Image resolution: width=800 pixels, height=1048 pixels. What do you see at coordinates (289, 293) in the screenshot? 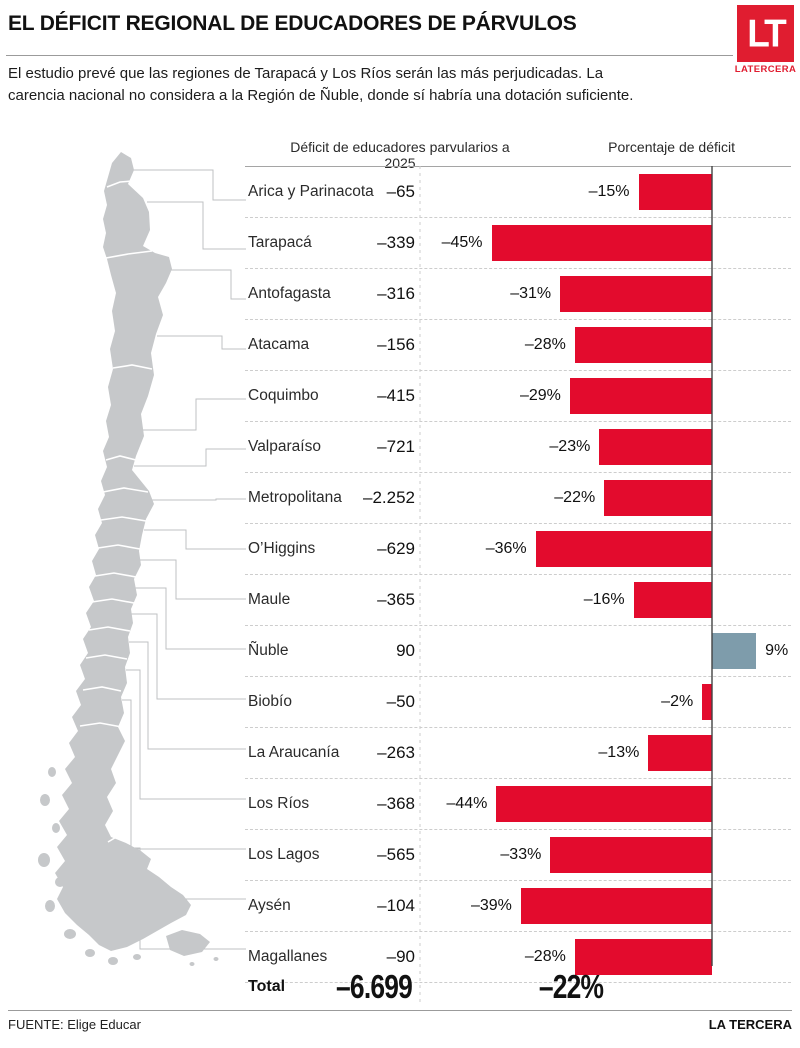
I see `region-label: Antofagasta` at bounding box center [289, 293].